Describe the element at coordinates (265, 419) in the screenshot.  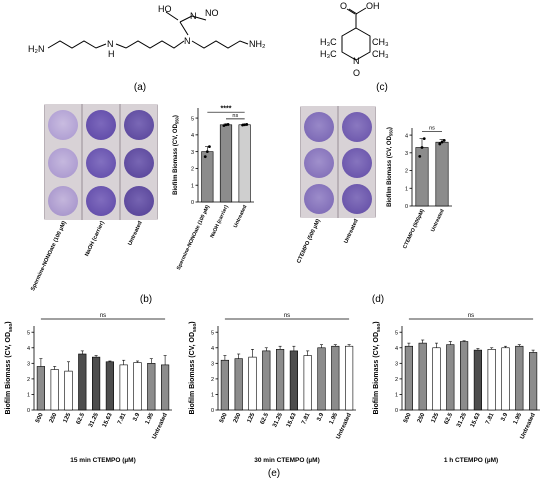
I see `x-tick-label: 62.5` at that location.